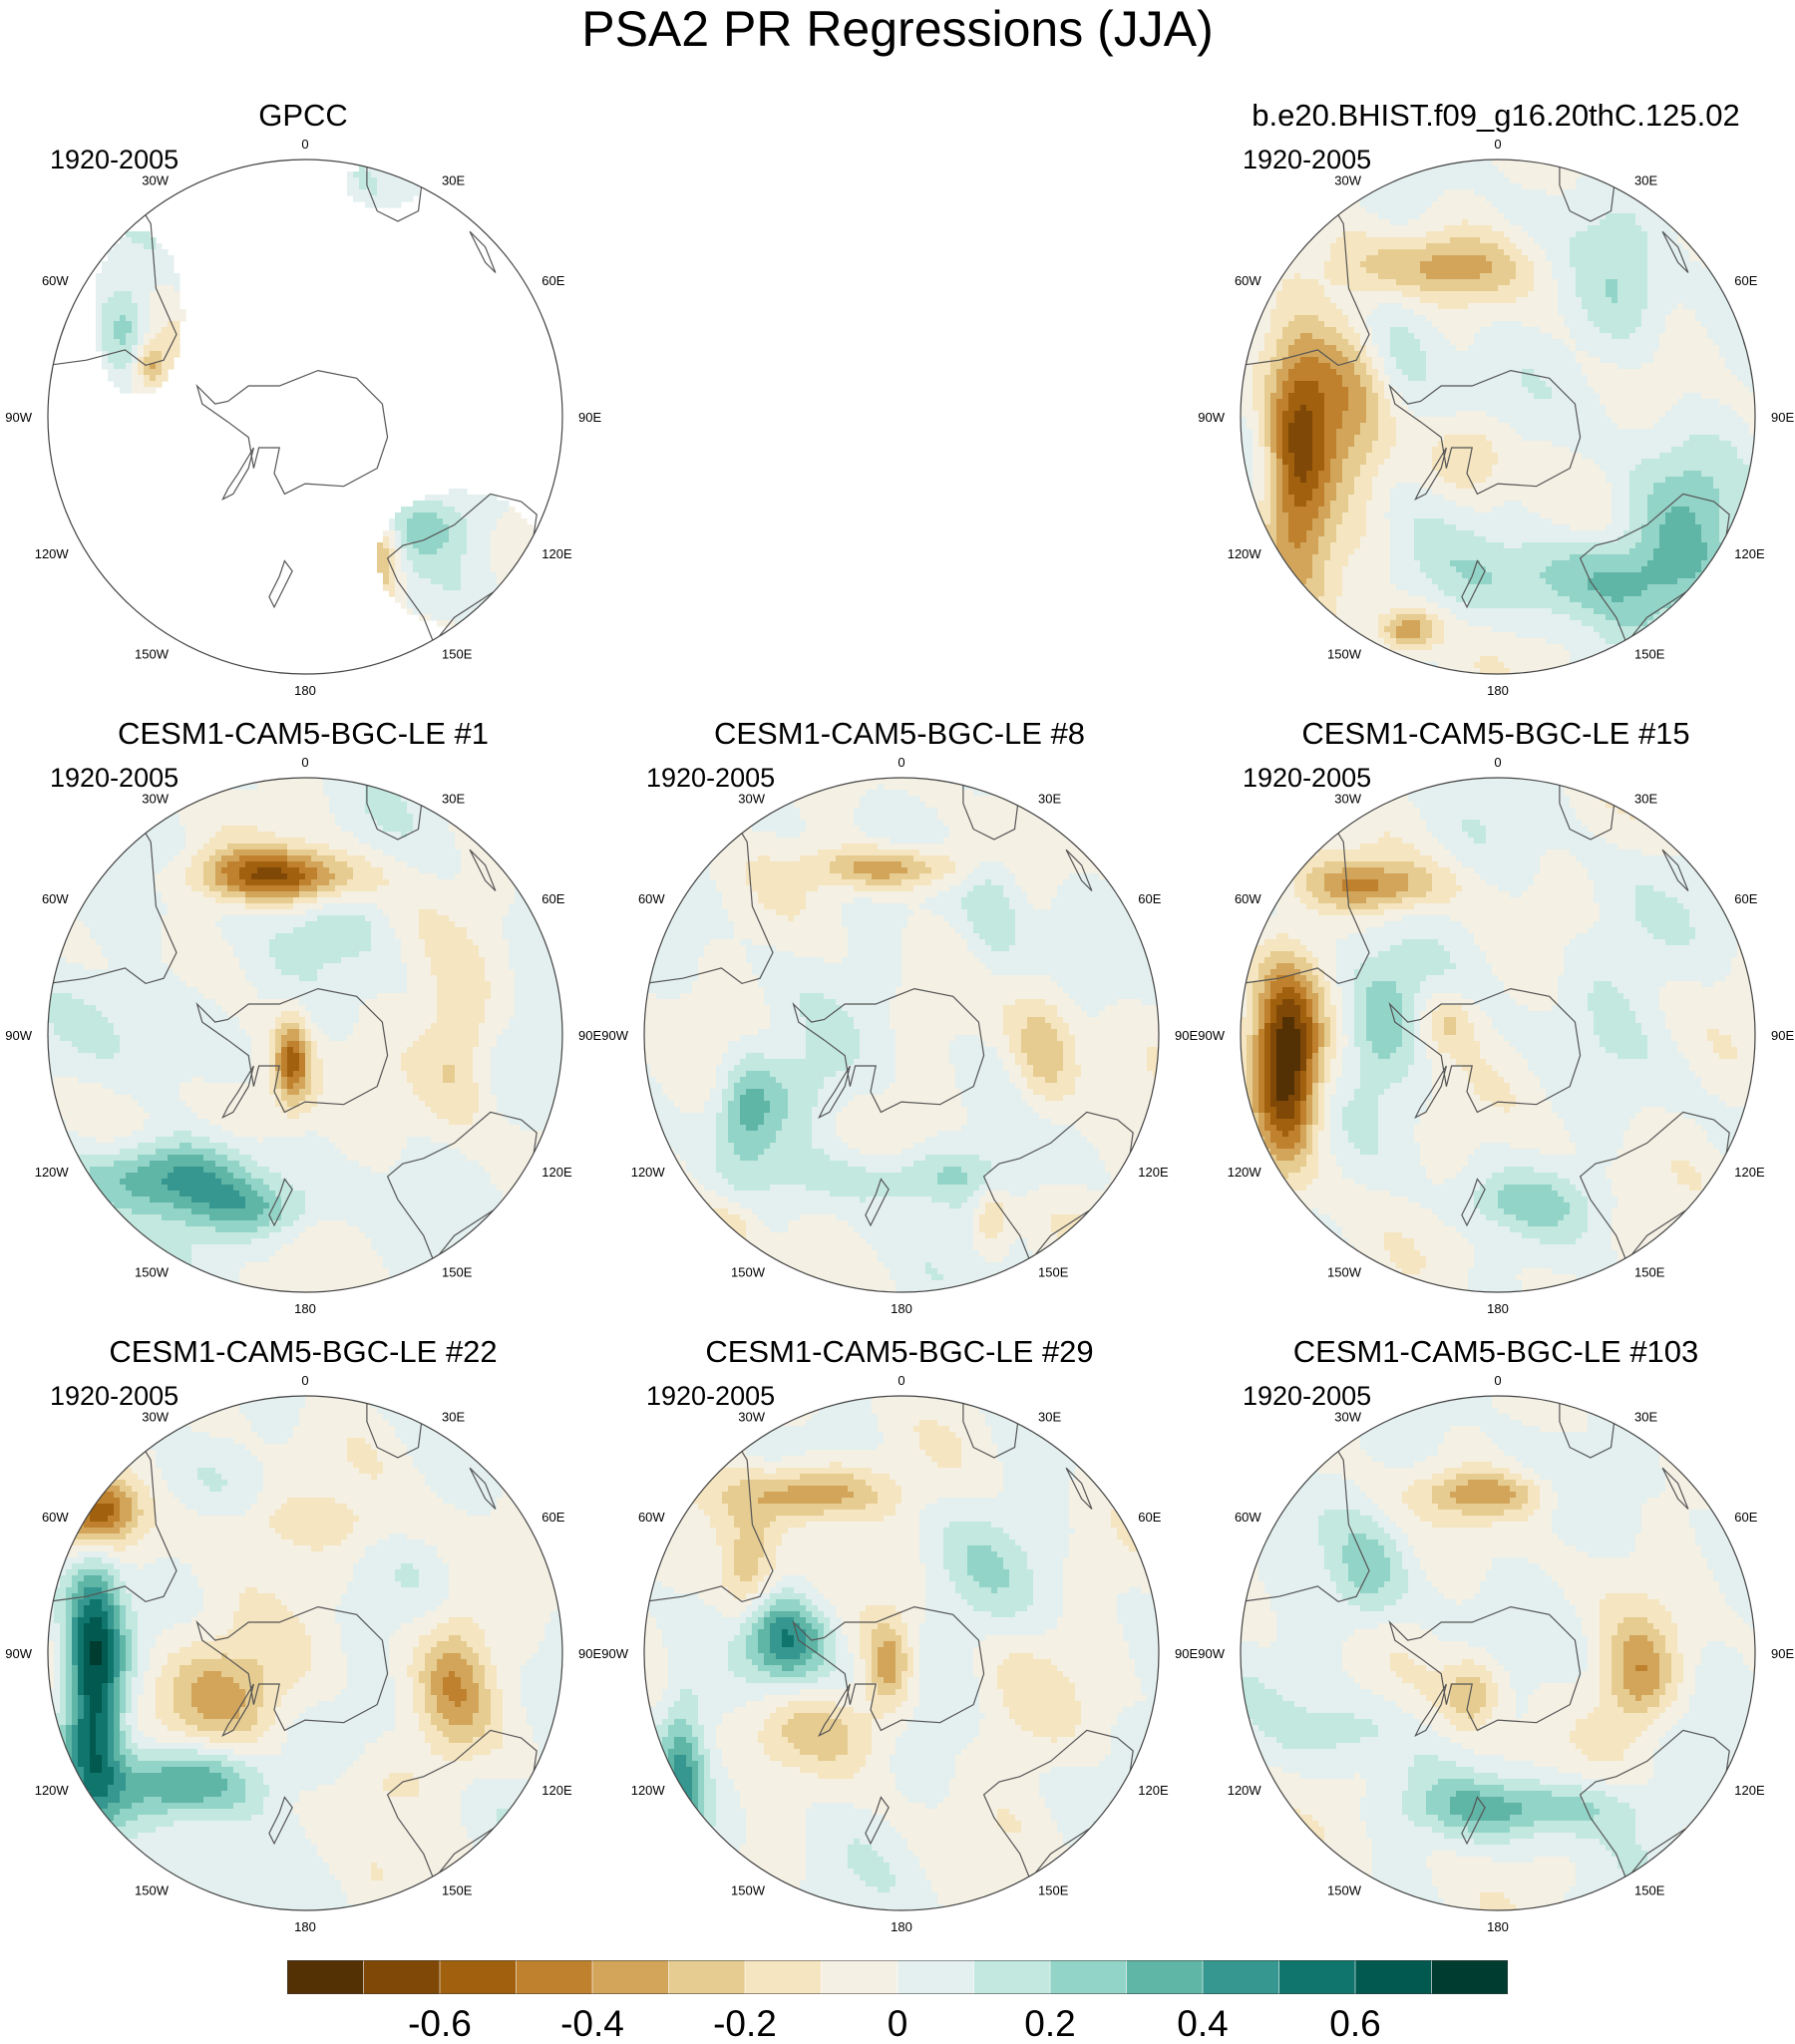  I want to click on colorbar-tick-label: -0.6, so click(440, 2024).